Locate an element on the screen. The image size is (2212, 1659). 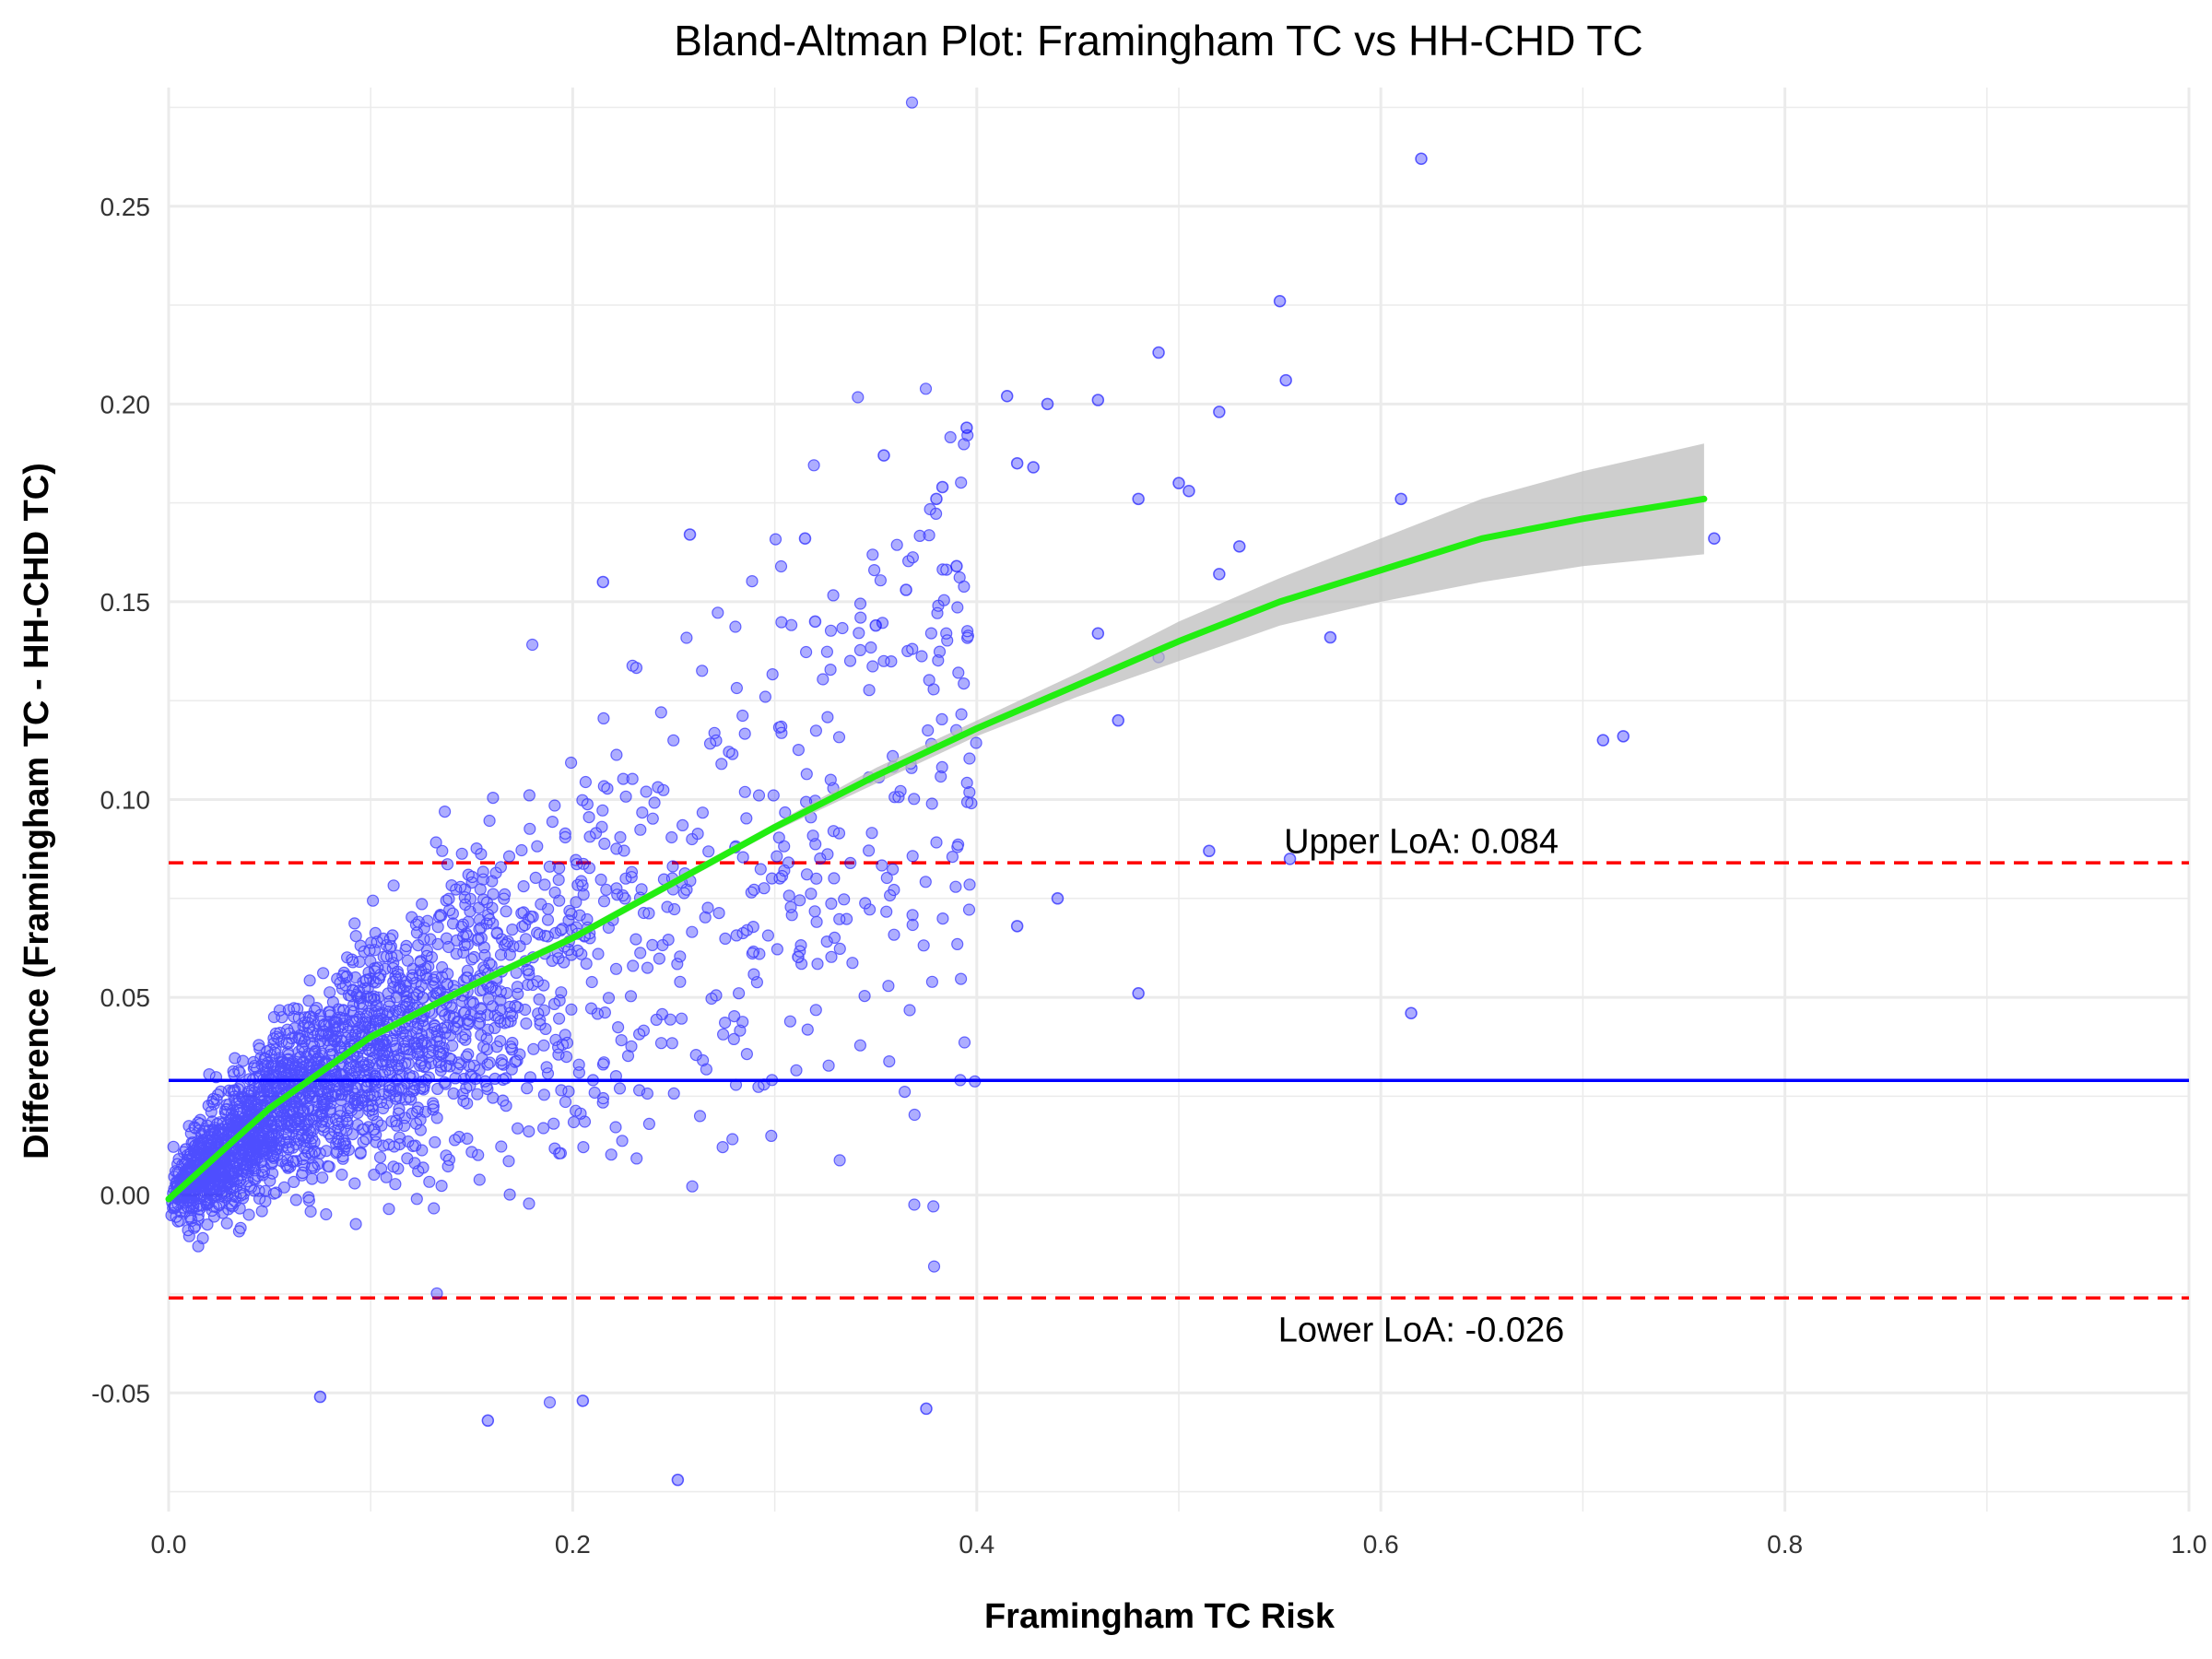
x-tick-label: 0.2 is located at coordinates (573, 1544).